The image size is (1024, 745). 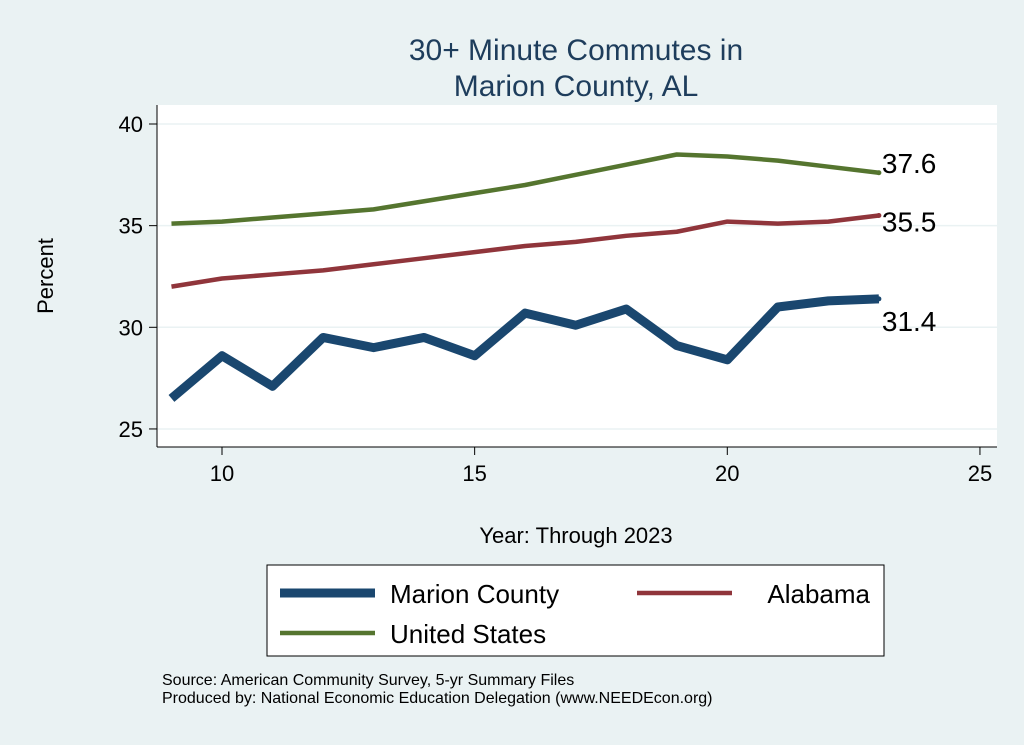 I want to click on legend-label: Alabama, so click(x=818, y=594).